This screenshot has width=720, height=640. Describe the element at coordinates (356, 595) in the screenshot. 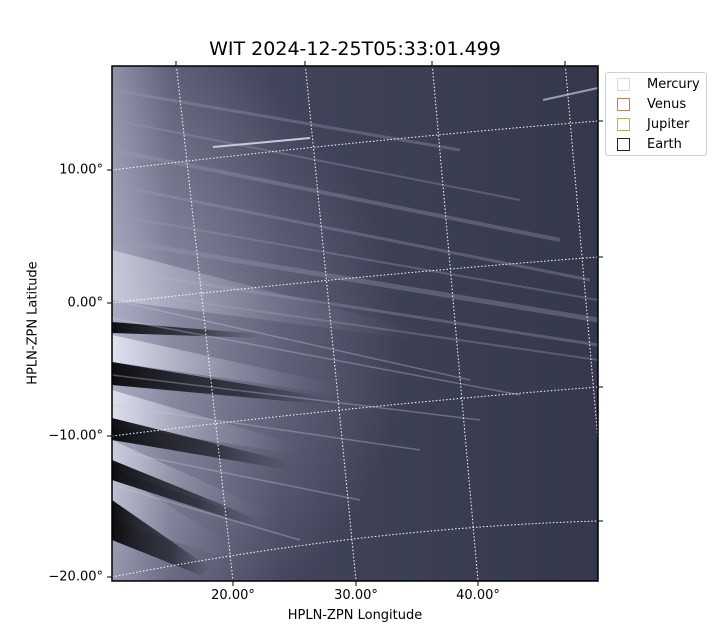

I see `x-tick-label: 30.00°` at that location.